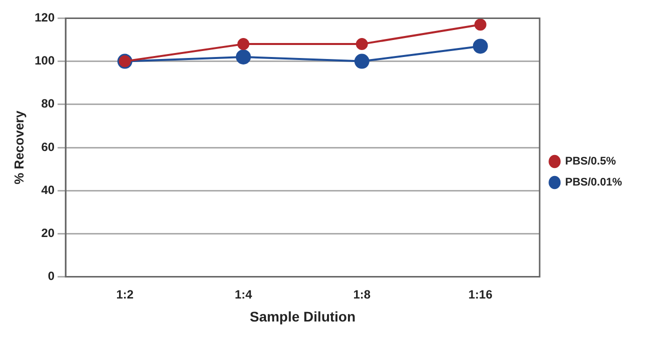 This screenshot has width=650, height=338. Describe the element at coordinates (51, 276) in the screenshot. I see `y-tick-label: 0` at that location.